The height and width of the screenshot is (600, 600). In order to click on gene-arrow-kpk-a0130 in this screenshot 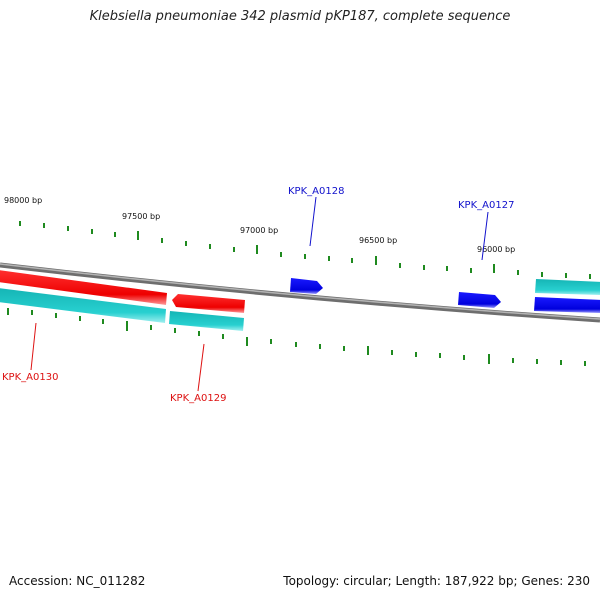, I will do `click(83, 287)`.